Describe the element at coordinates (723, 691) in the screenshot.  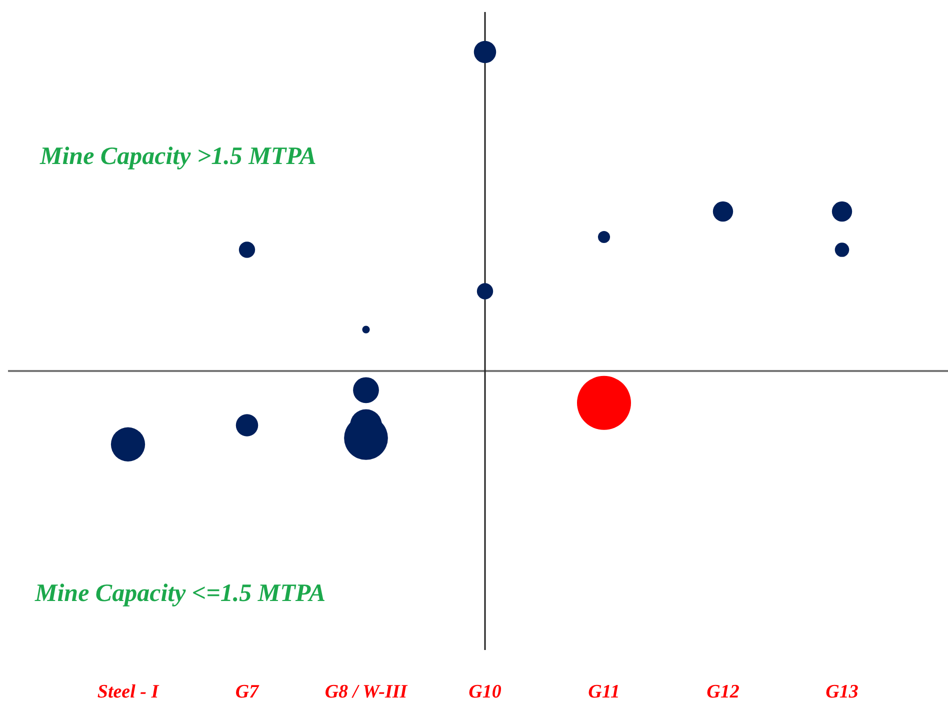
I see `x-tick-label: G12` at that location.